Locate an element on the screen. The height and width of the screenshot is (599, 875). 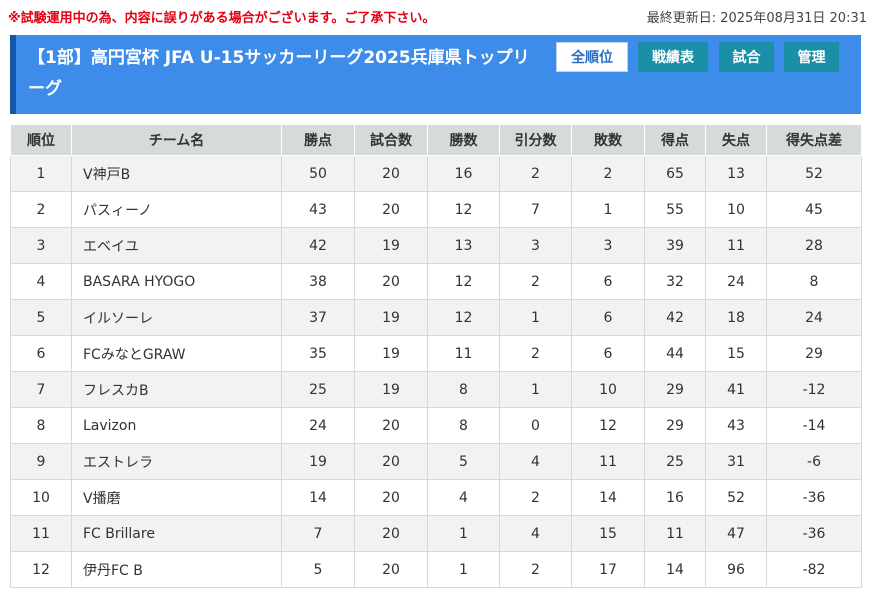
goals-against-cell: 41 is located at coordinates (736, 389).